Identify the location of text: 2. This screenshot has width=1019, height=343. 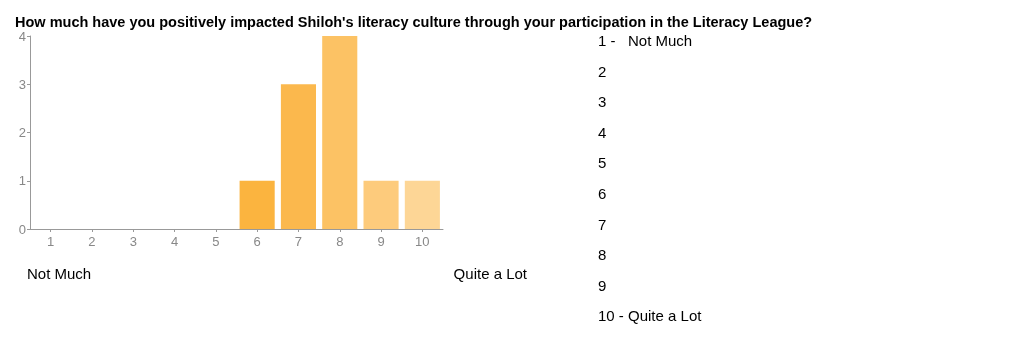
(602, 71).